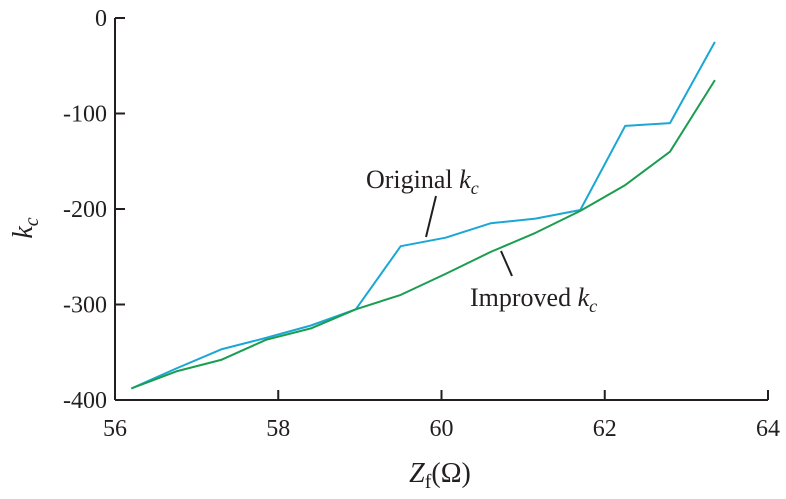 The image size is (786, 499). Describe the element at coordinates (440, 475) in the screenshot. I see `x-axis-label: Zf(Ω)` at that location.